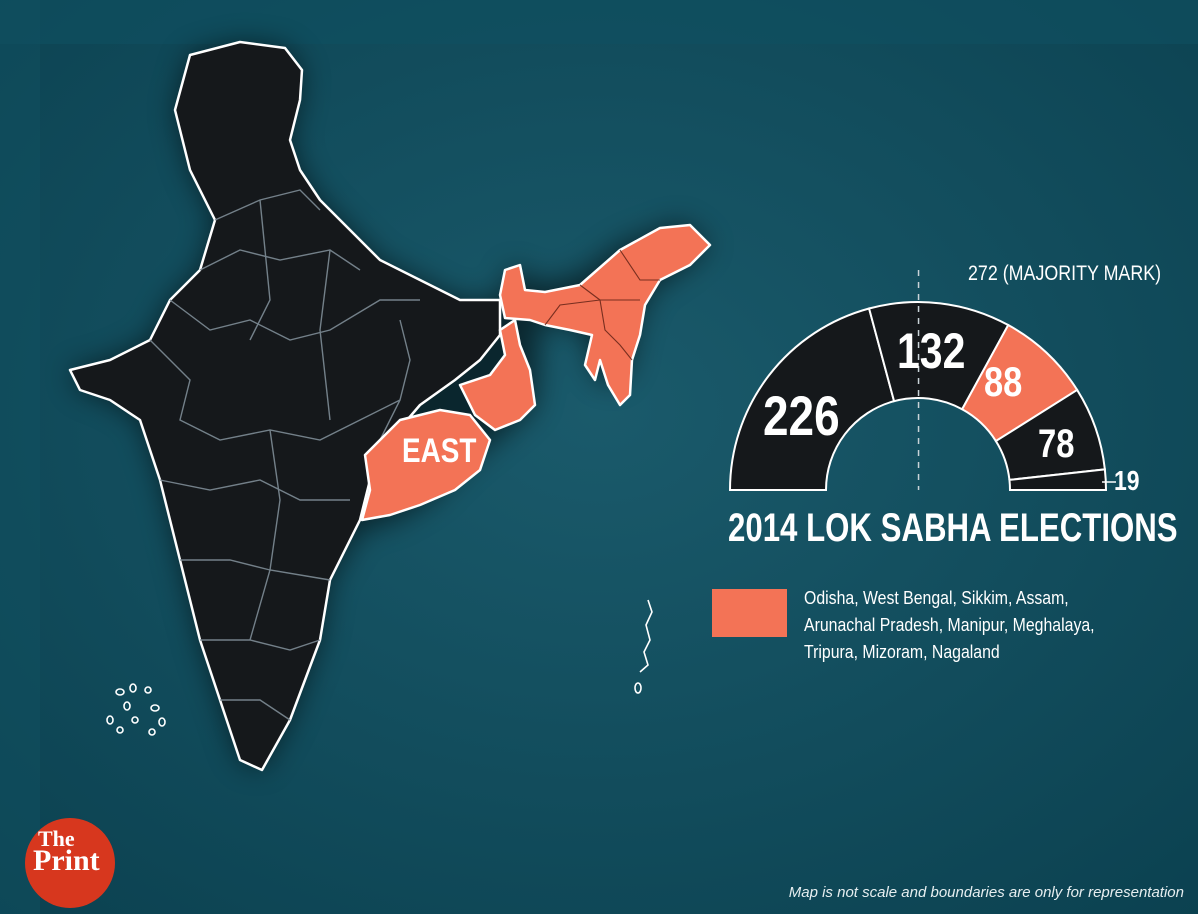 The image size is (1198, 914). I want to click on seat-value-label: 78, so click(1056, 444).